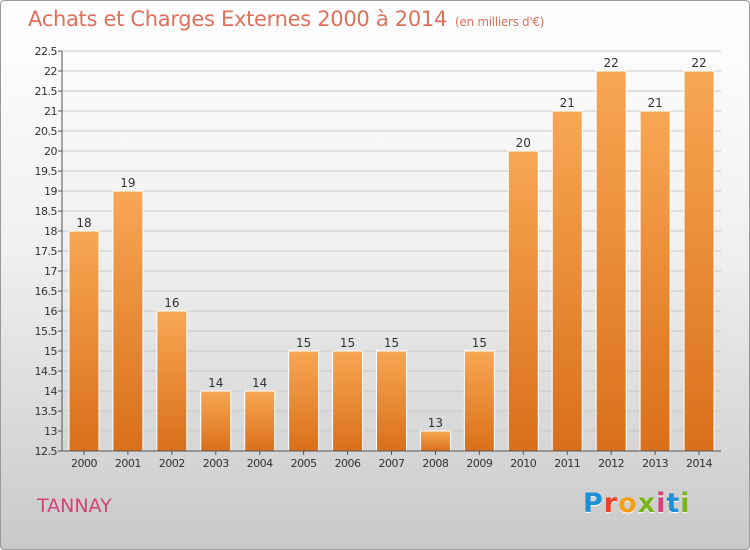 The height and width of the screenshot is (550, 750). What do you see at coordinates (260, 463) in the screenshot?
I see `x-tick-label-2004: 2004` at bounding box center [260, 463].